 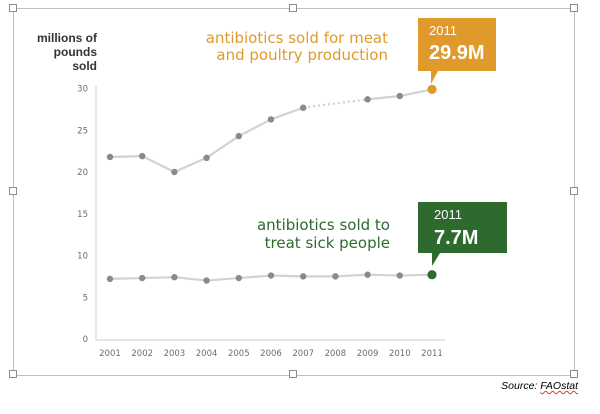 I want to click on callout-meat-year: 2011, so click(x=443, y=30).